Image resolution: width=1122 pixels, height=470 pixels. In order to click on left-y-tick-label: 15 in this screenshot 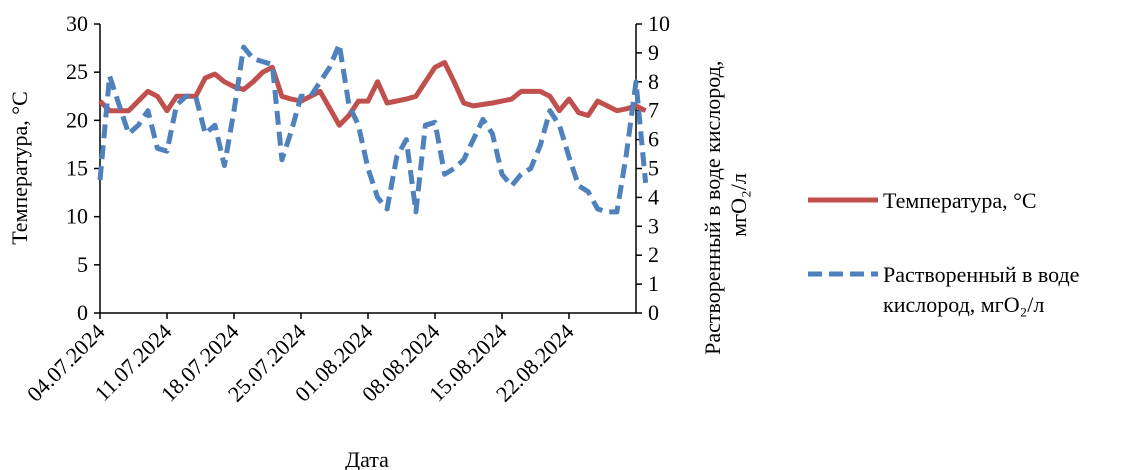, I will do `click(77, 168)`.